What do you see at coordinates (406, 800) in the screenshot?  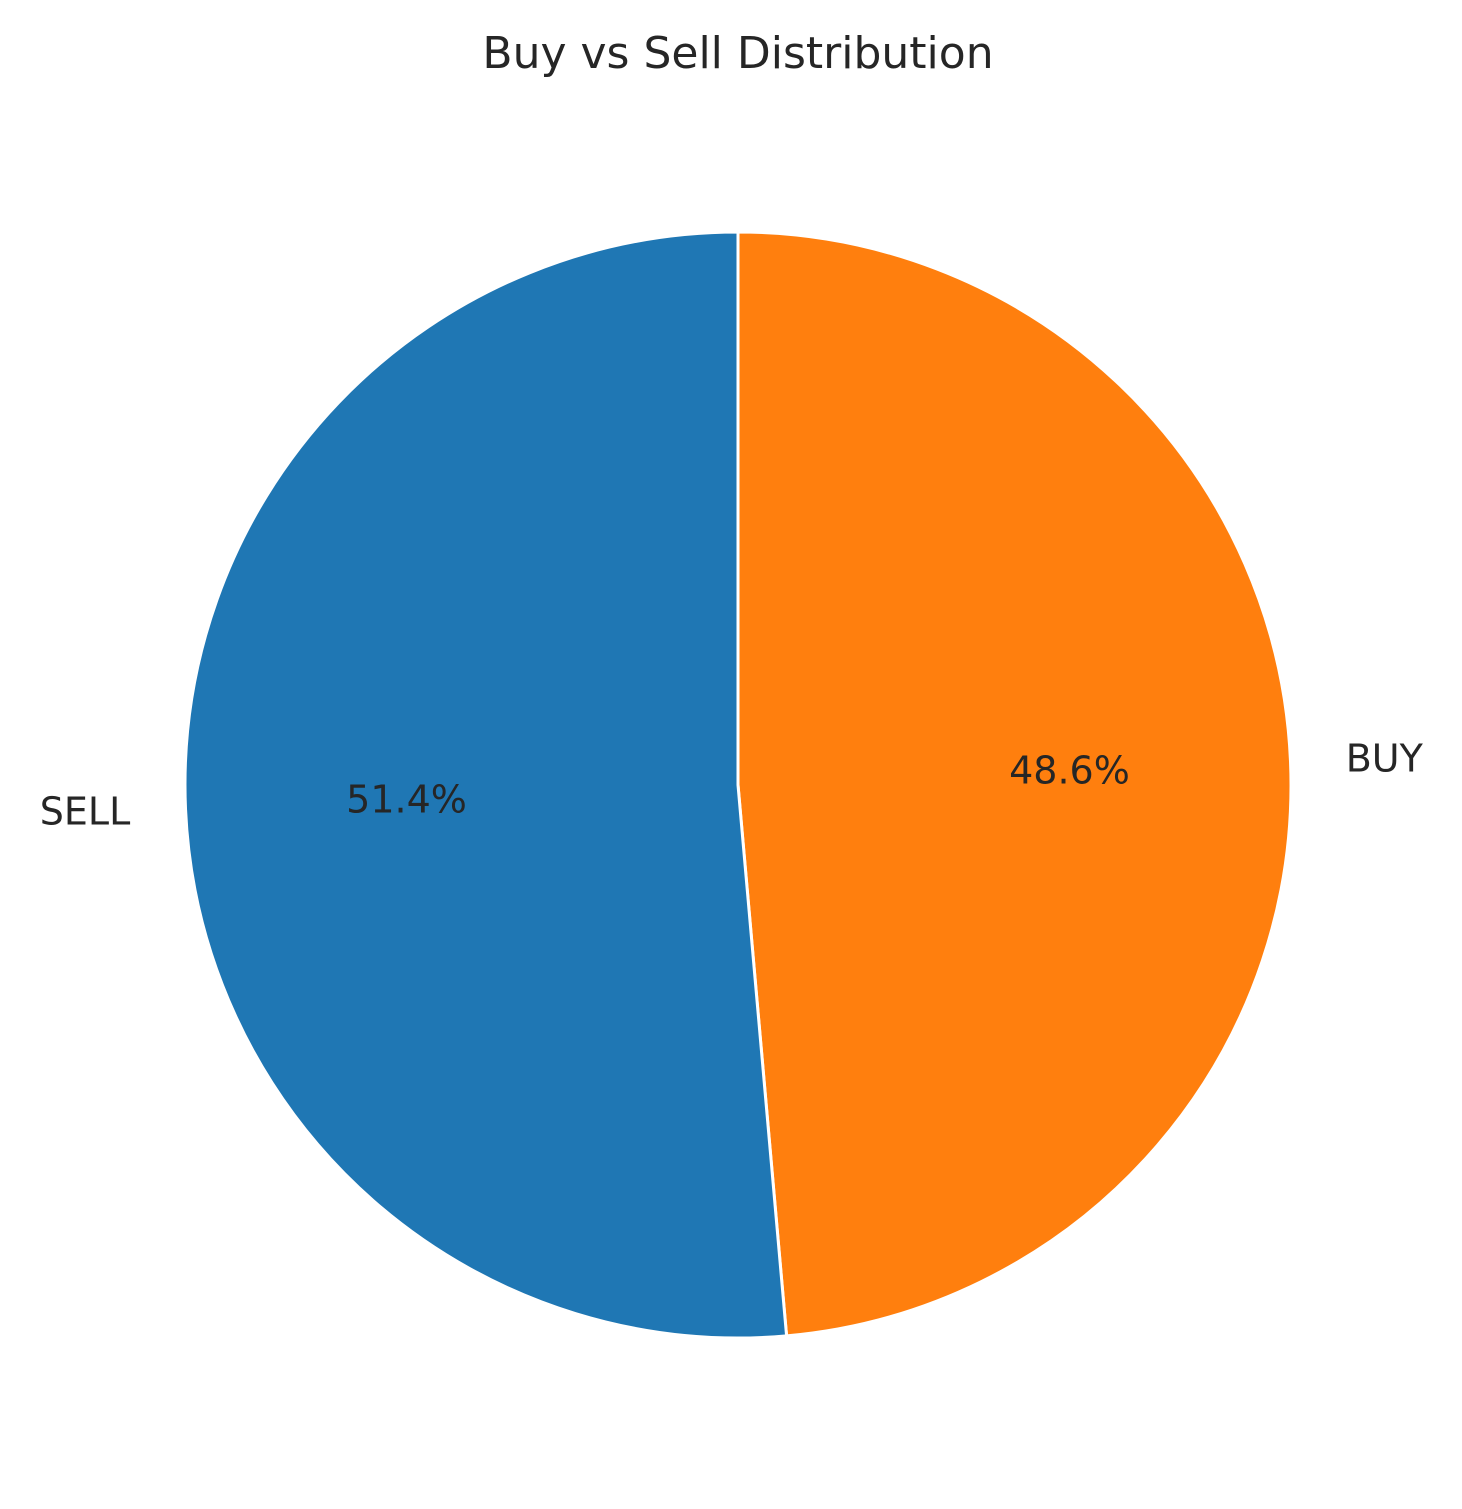 I see `percent-label-sell: 51.4%` at bounding box center [406, 800].